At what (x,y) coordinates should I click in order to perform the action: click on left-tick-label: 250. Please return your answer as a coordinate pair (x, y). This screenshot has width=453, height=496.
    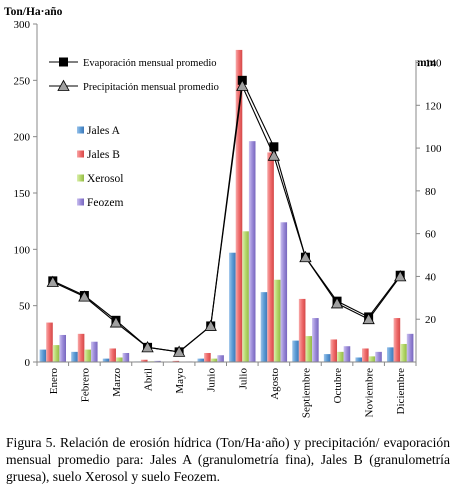
    Looking at the image, I should click on (22, 81).